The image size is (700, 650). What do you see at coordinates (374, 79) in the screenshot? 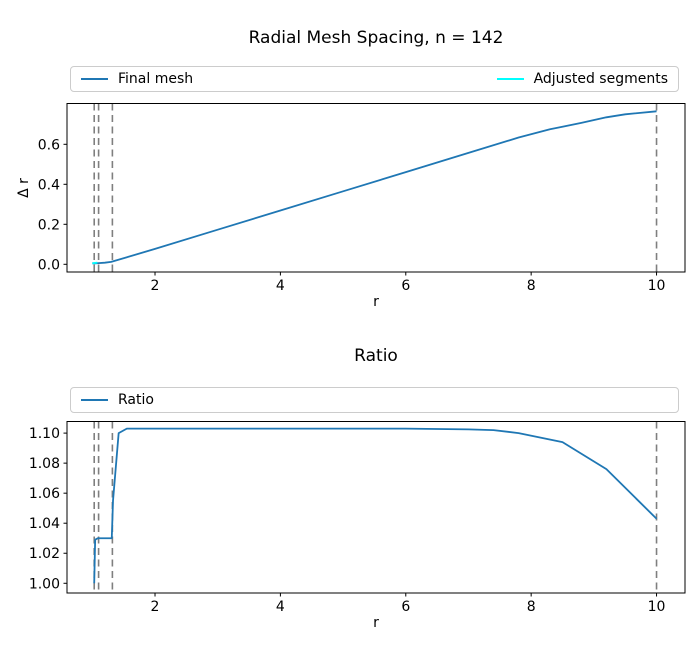
I see `top-plot-legend: Final mesh Adjusted segments` at bounding box center [374, 79].